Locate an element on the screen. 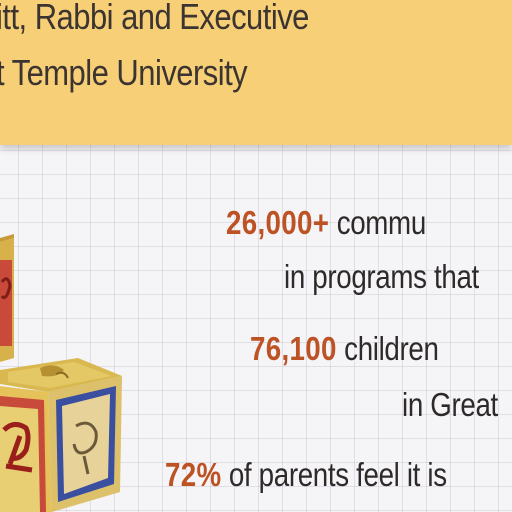 The height and width of the screenshot is (512, 512). stat-line-3: 76,100 children is located at coordinates (344, 349).